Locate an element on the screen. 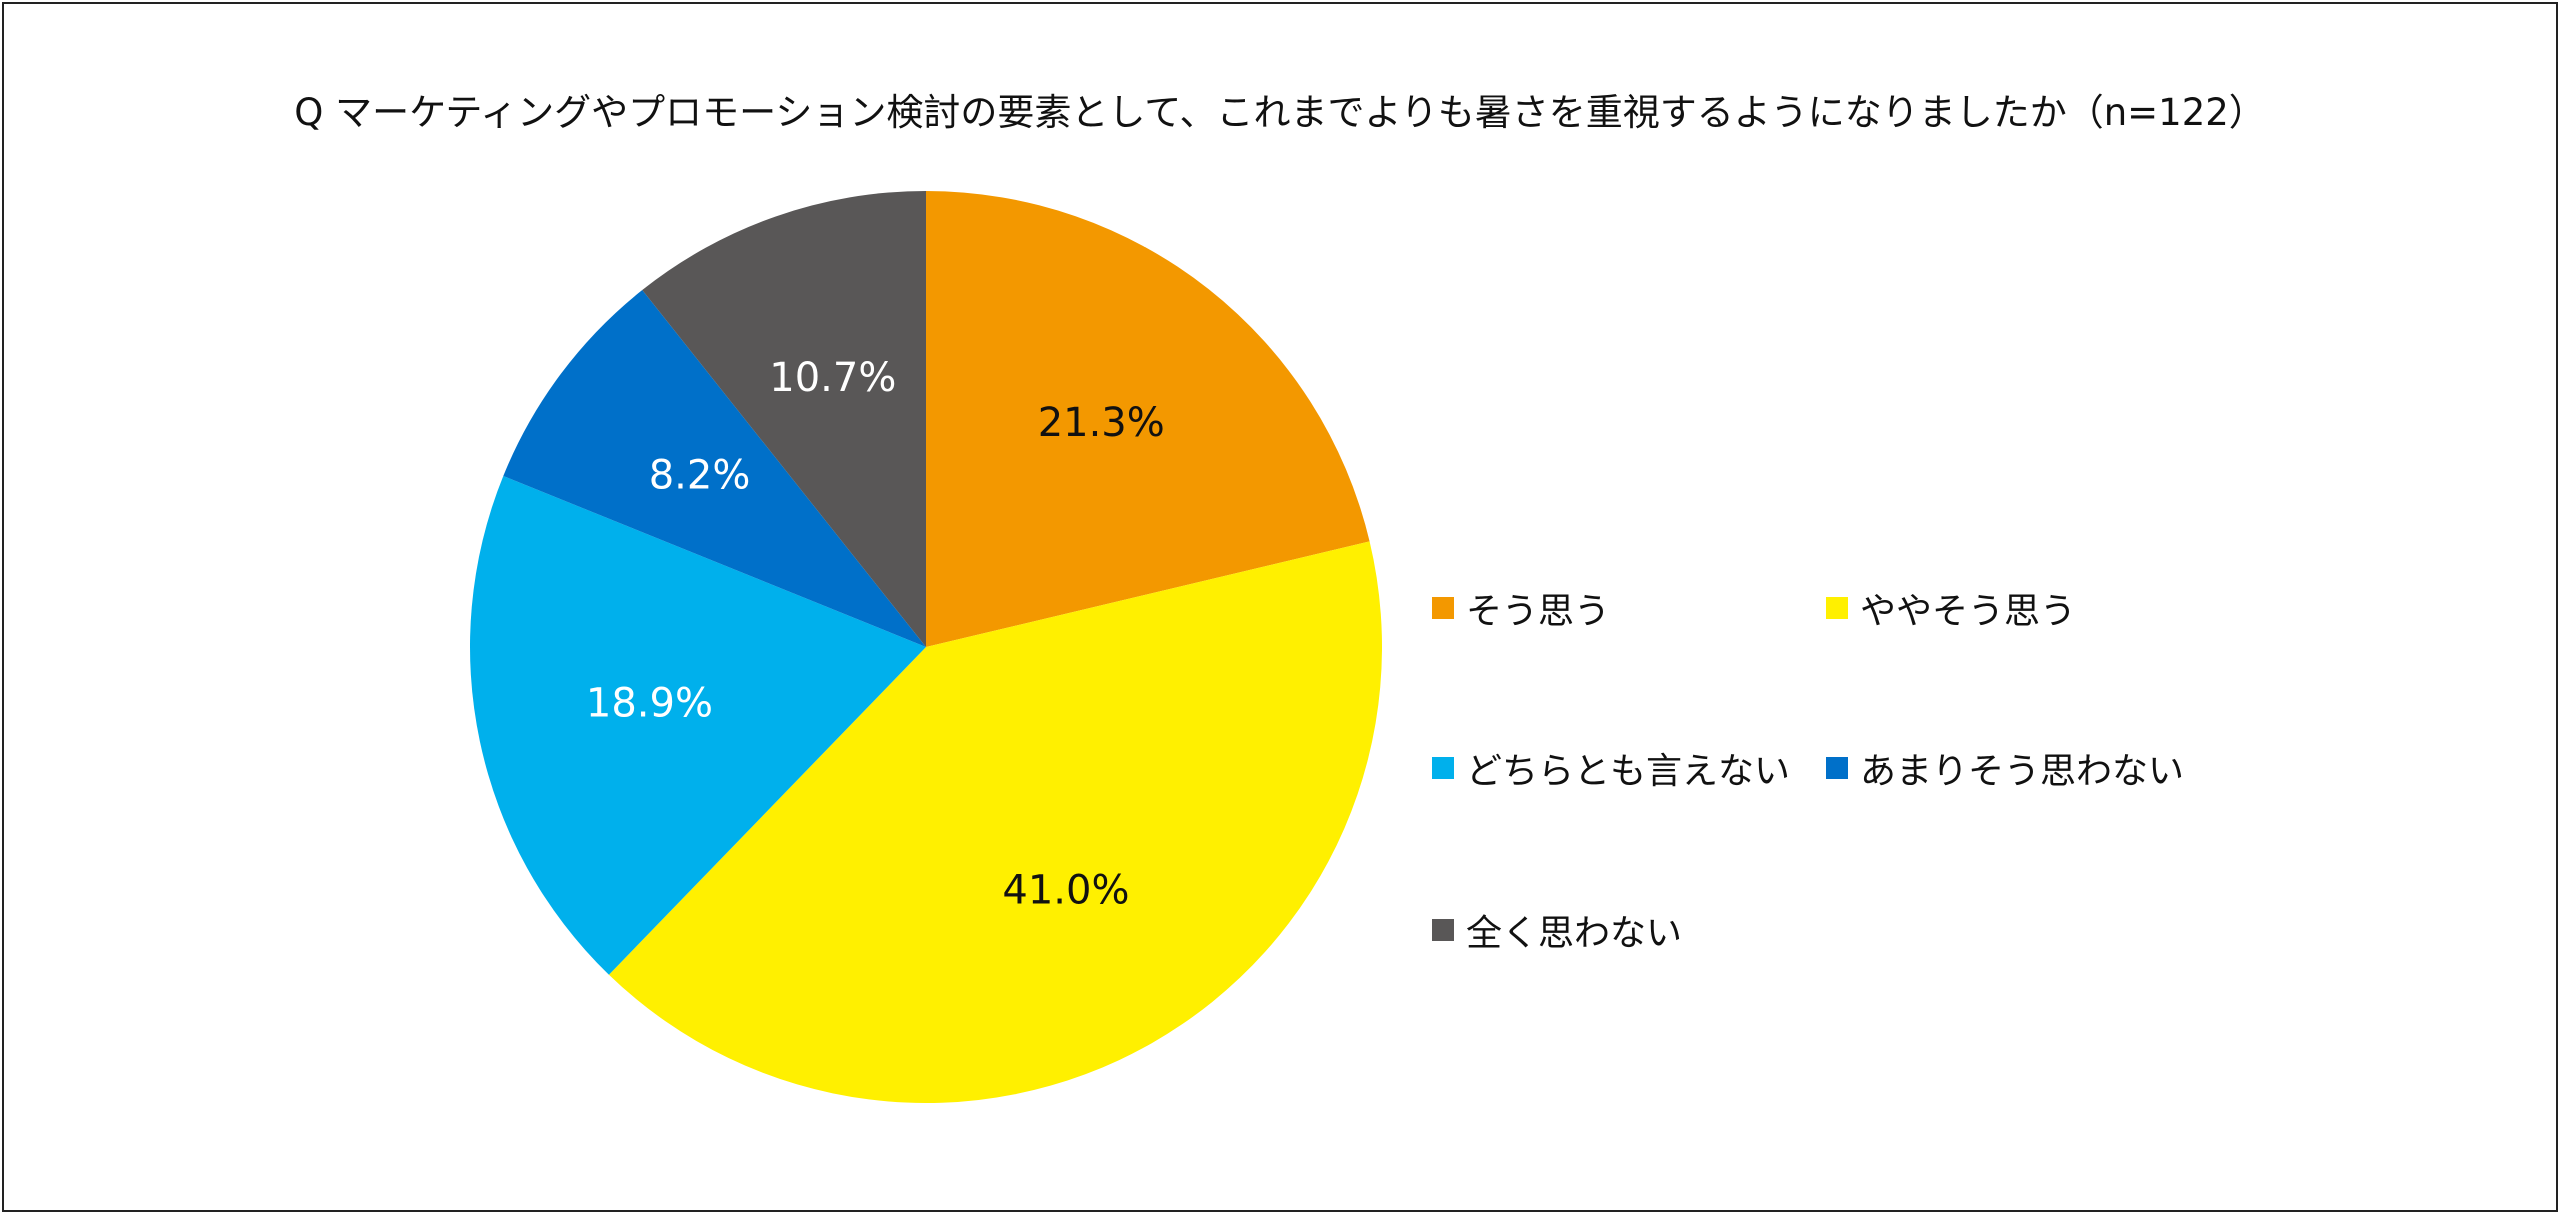 The image size is (2560, 1214). legend-label-4: あまりそう思わない is located at coordinates (2022, 771).